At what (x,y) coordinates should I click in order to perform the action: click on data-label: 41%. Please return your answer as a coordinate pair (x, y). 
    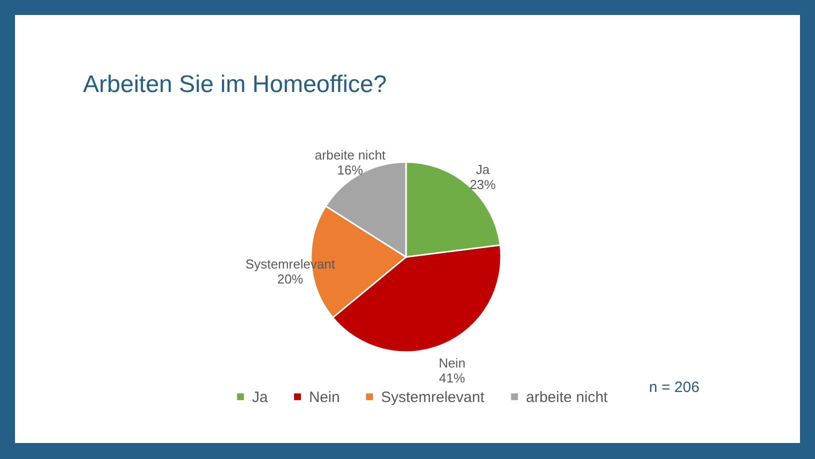
    Looking at the image, I should click on (452, 378).